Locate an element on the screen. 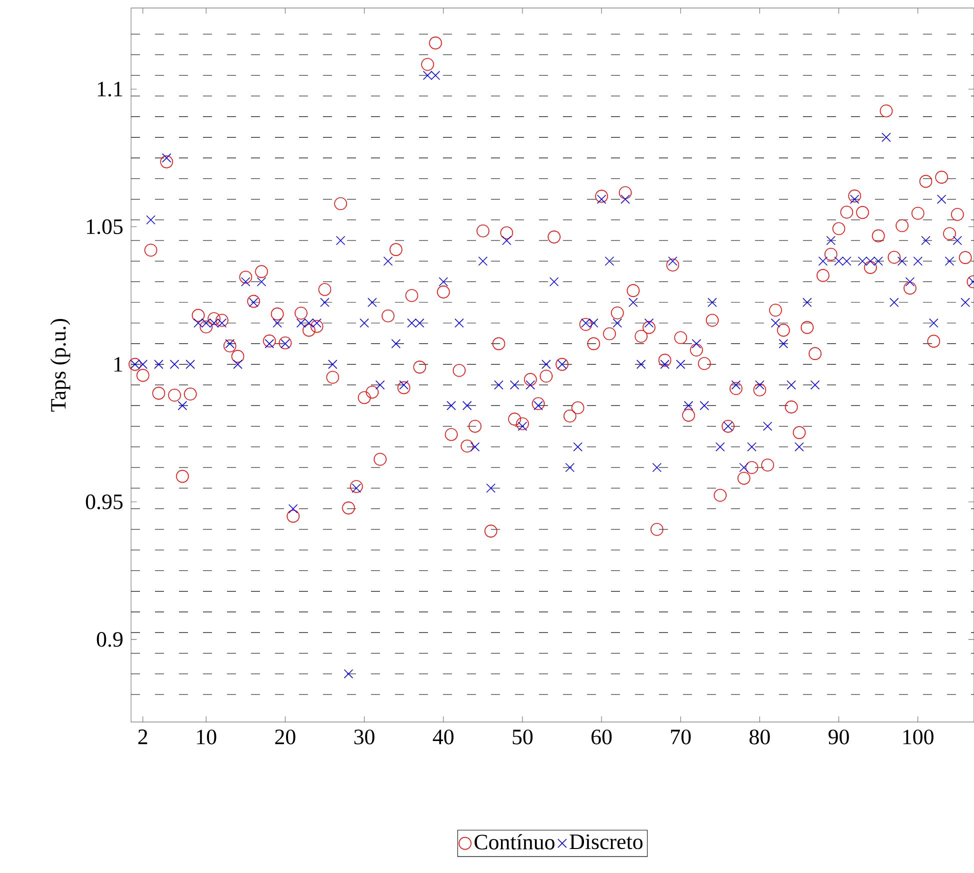  x-tick-label: 20 is located at coordinates (285, 737).